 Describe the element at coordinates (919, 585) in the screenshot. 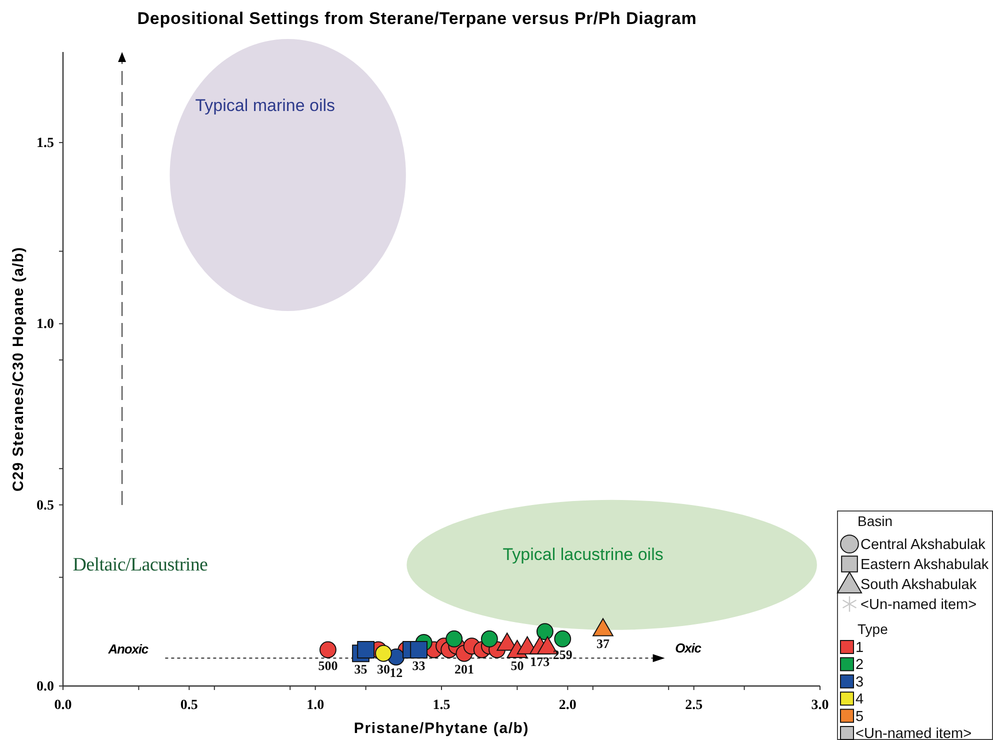

I see `legend-label: South Akshabulak` at that location.